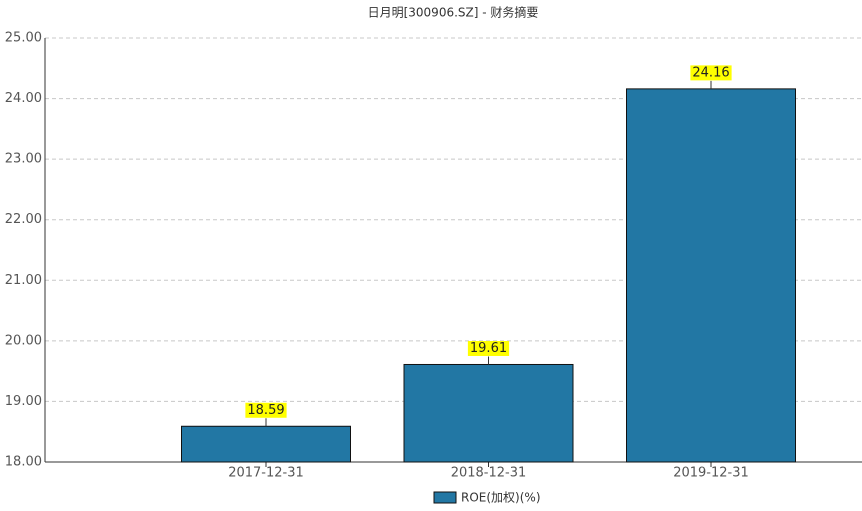 This screenshot has width=862, height=511. I want to click on legend-swatch, so click(445, 497).